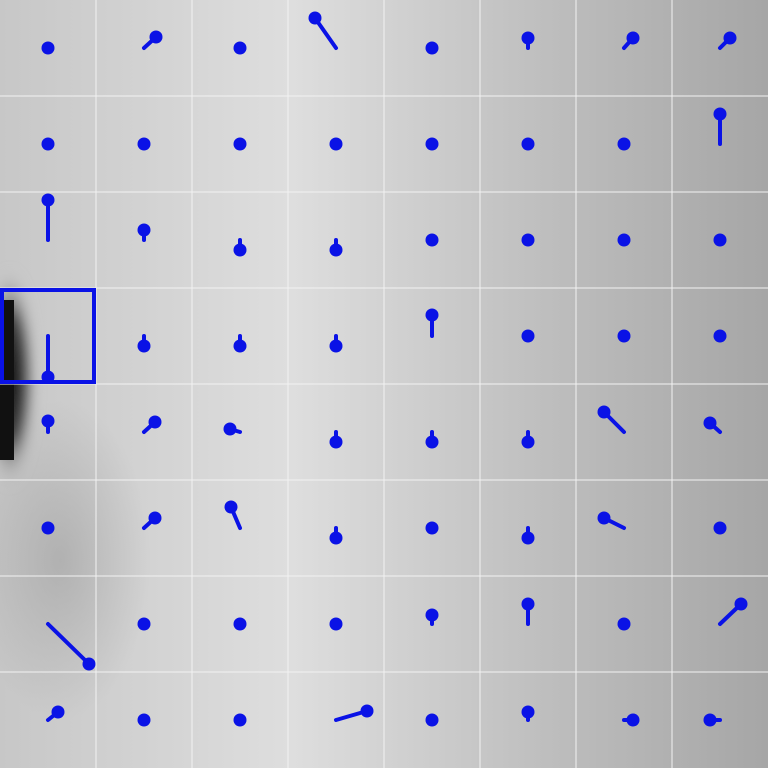 The width and height of the screenshot is (768, 768). What do you see at coordinates (528, 535) in the screenshot?
I see `flow-vector-r5-c5` at bounding box center [528, 535].